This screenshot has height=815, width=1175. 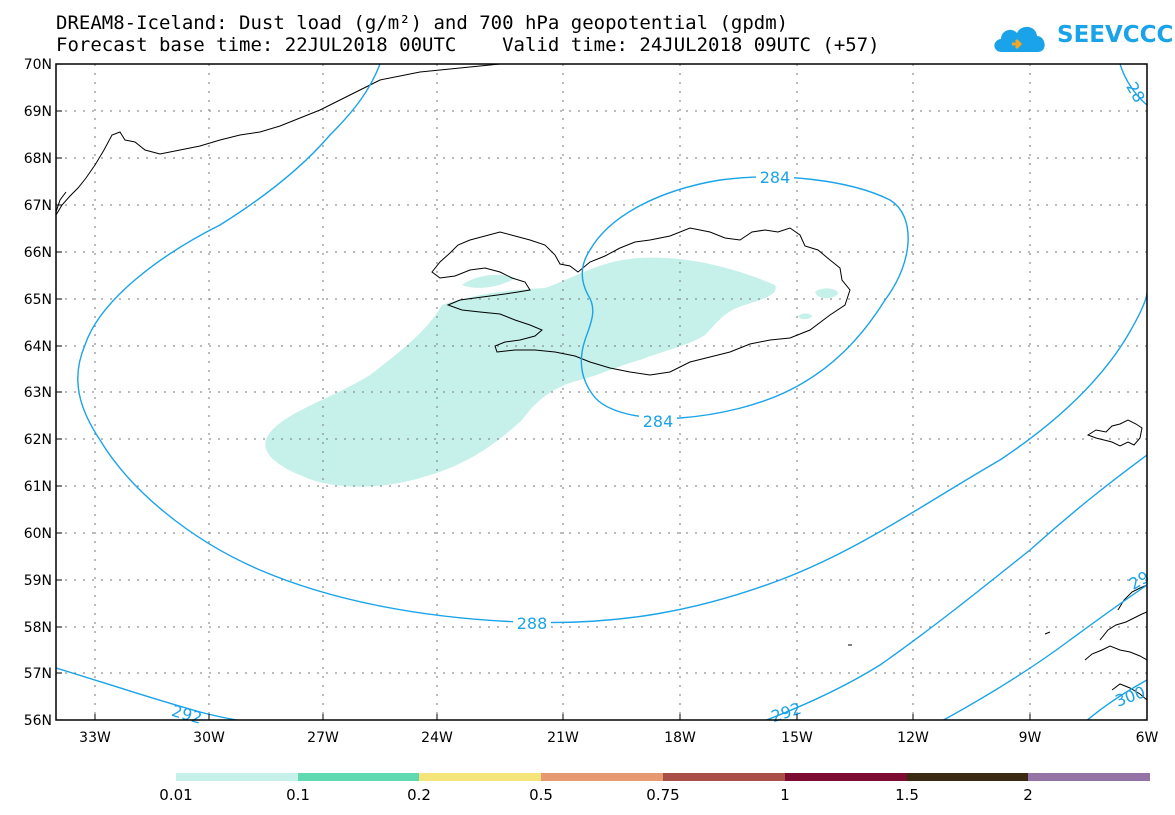 What do you see at coordinates (38, 393) in the screenshot?
I see `lat-label: 63N` at bounding box center [38, 393].